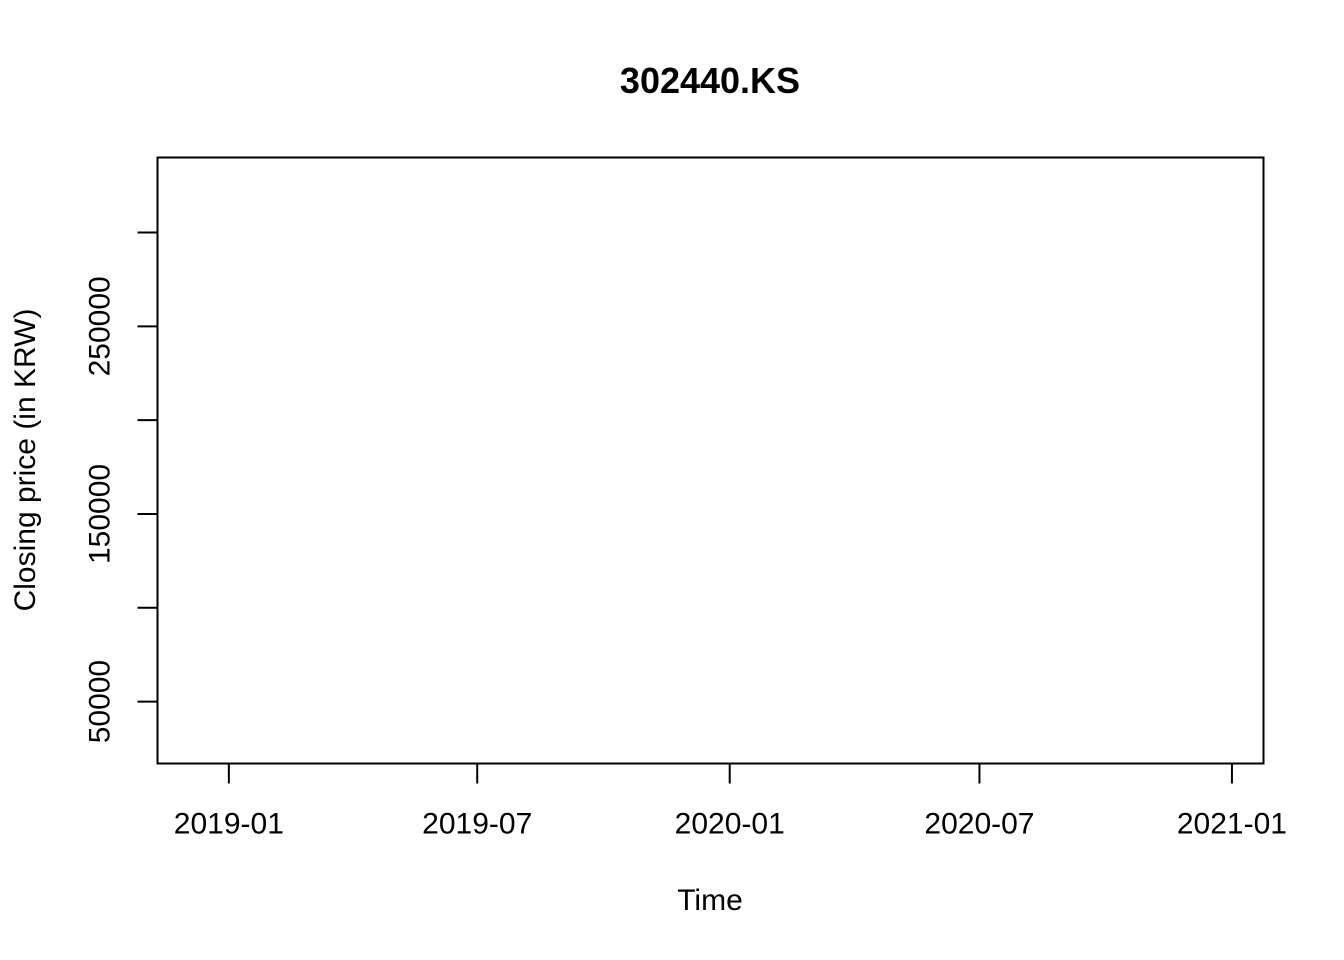  What do you see at coordinates (229, 824) in the screenshot?
I see `x-tick-label: 2019-01` at bounding box center [229, 824].